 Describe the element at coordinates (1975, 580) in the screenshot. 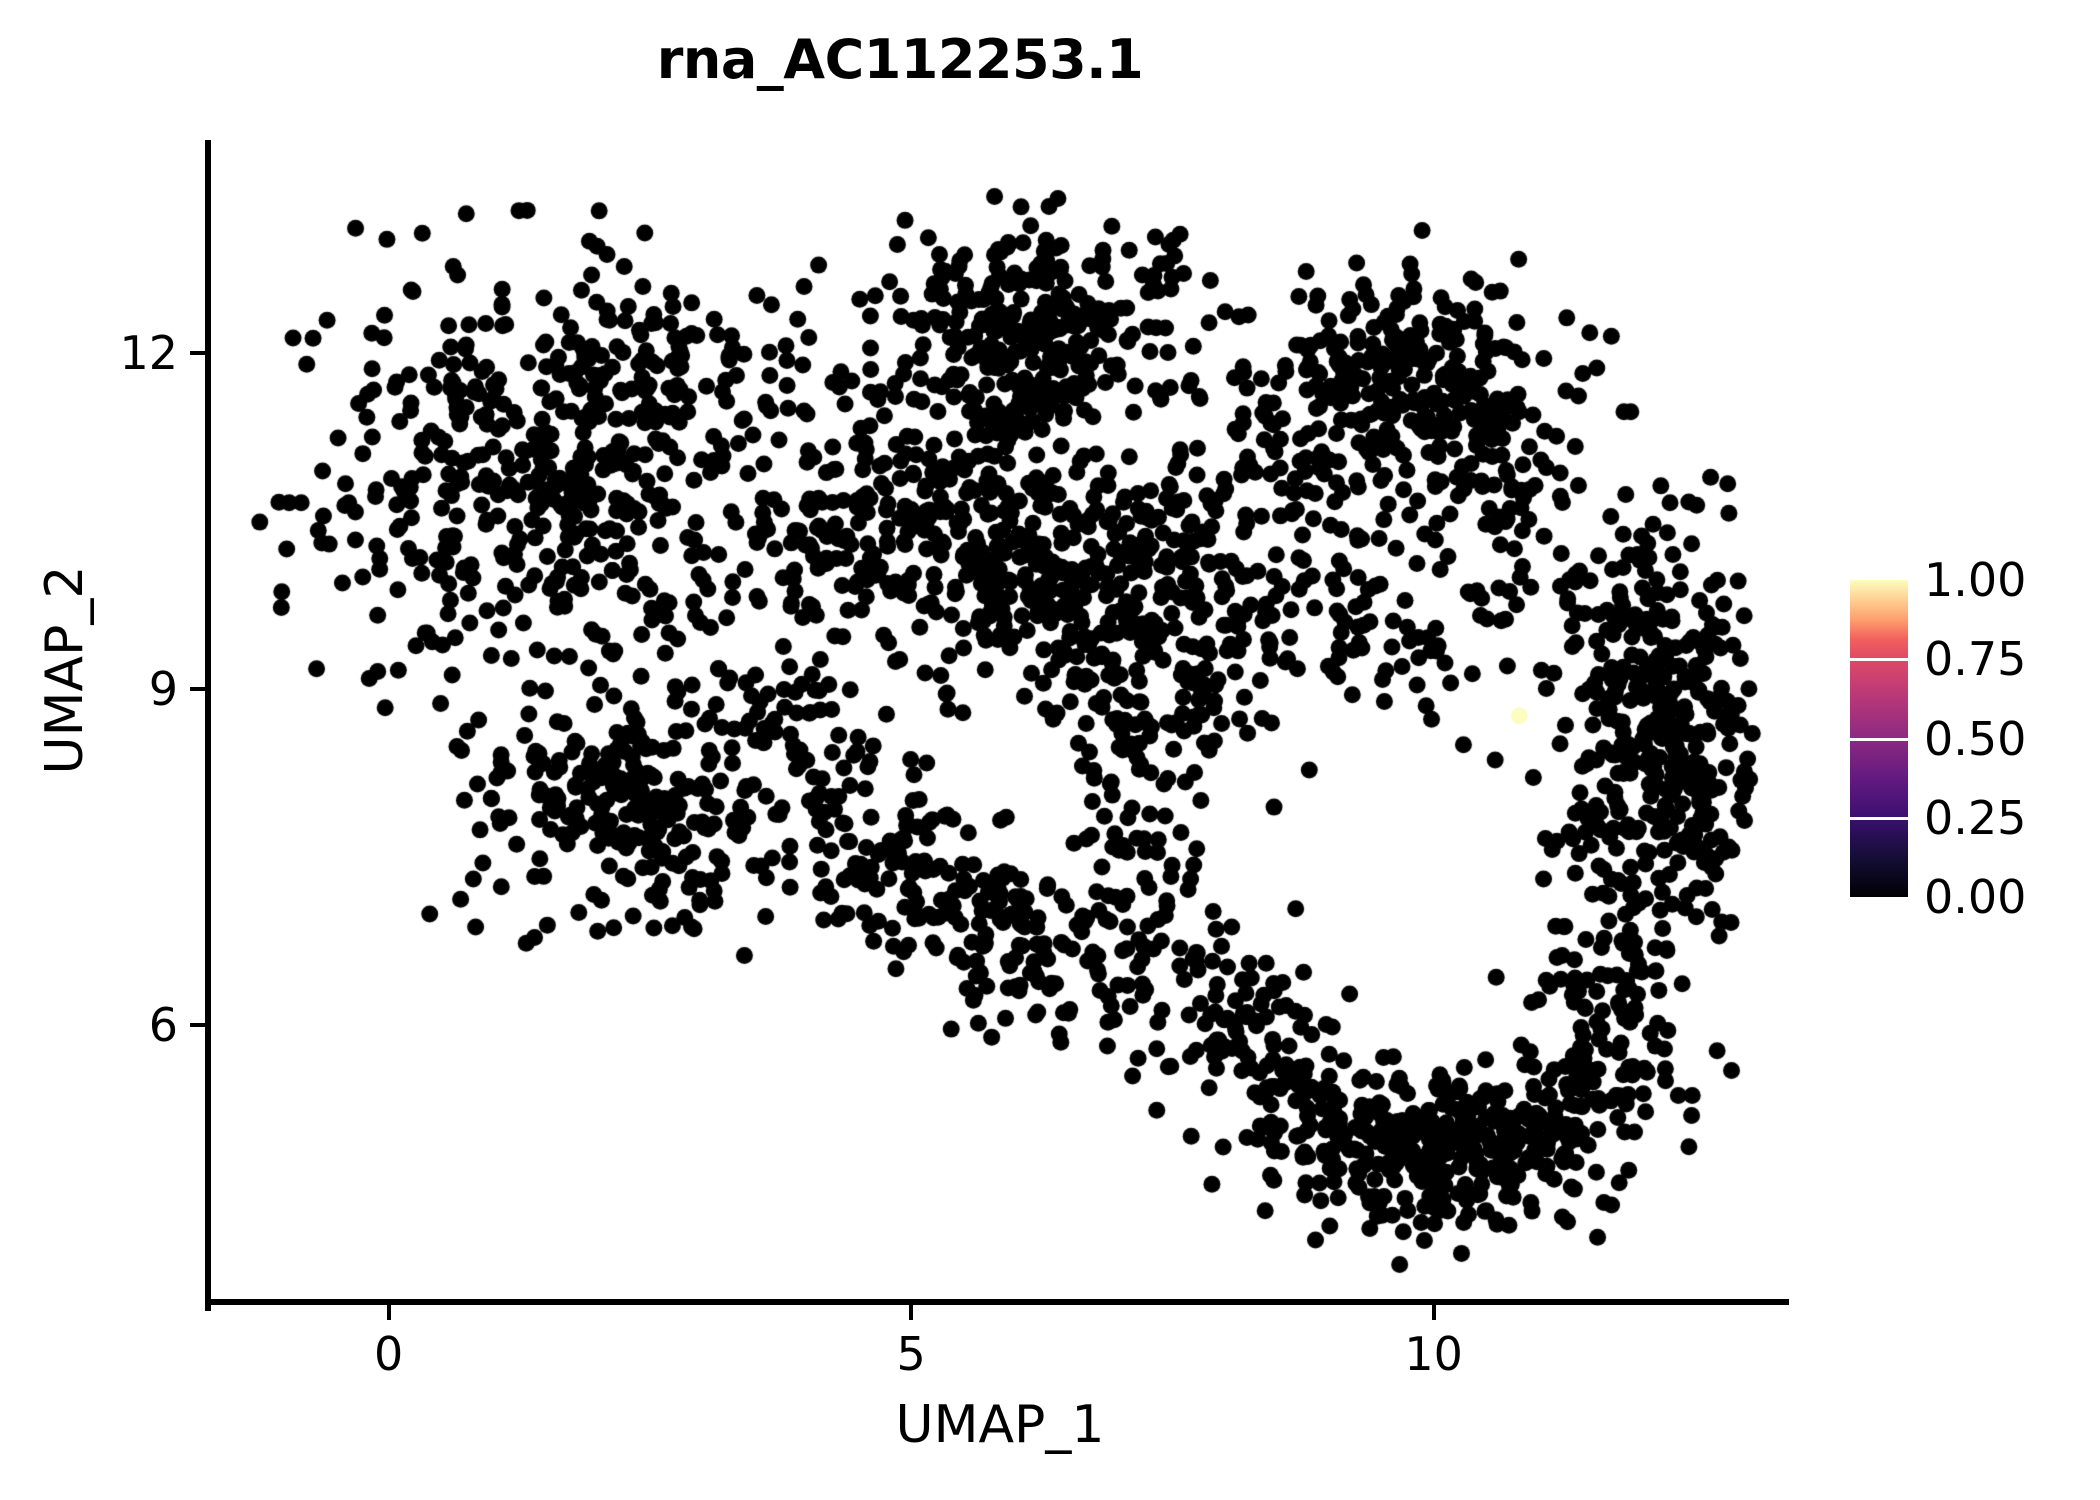

I see `colorbar-tick-label: 1.00` at that location.